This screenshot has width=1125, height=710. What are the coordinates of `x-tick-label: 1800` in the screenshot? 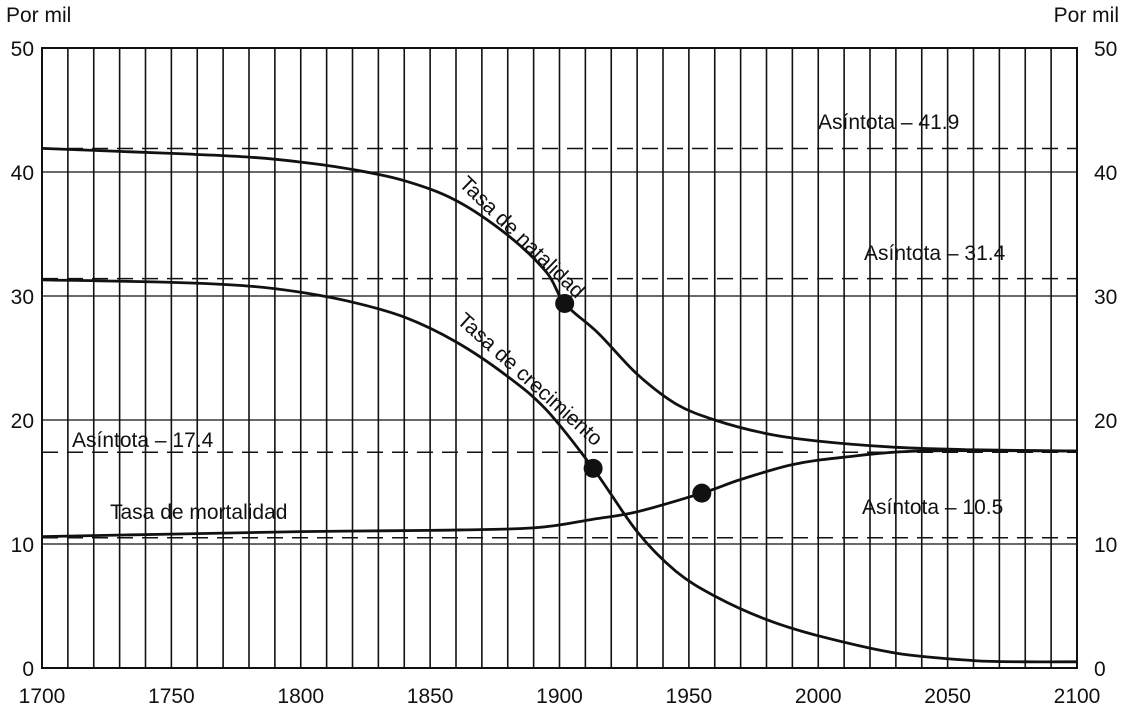 It's located at (300, 696).